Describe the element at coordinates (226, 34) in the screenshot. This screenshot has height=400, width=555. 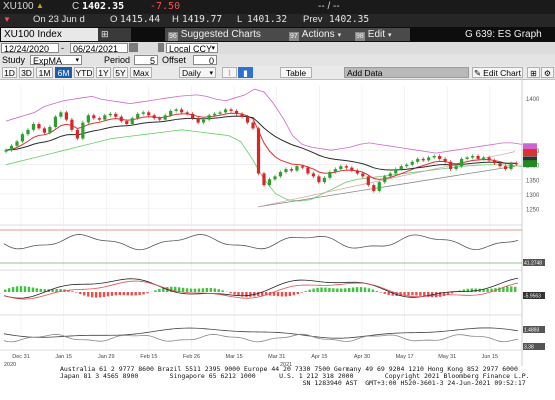
I see `suggested-charts-button: 96 Suggested Charts` at that location.